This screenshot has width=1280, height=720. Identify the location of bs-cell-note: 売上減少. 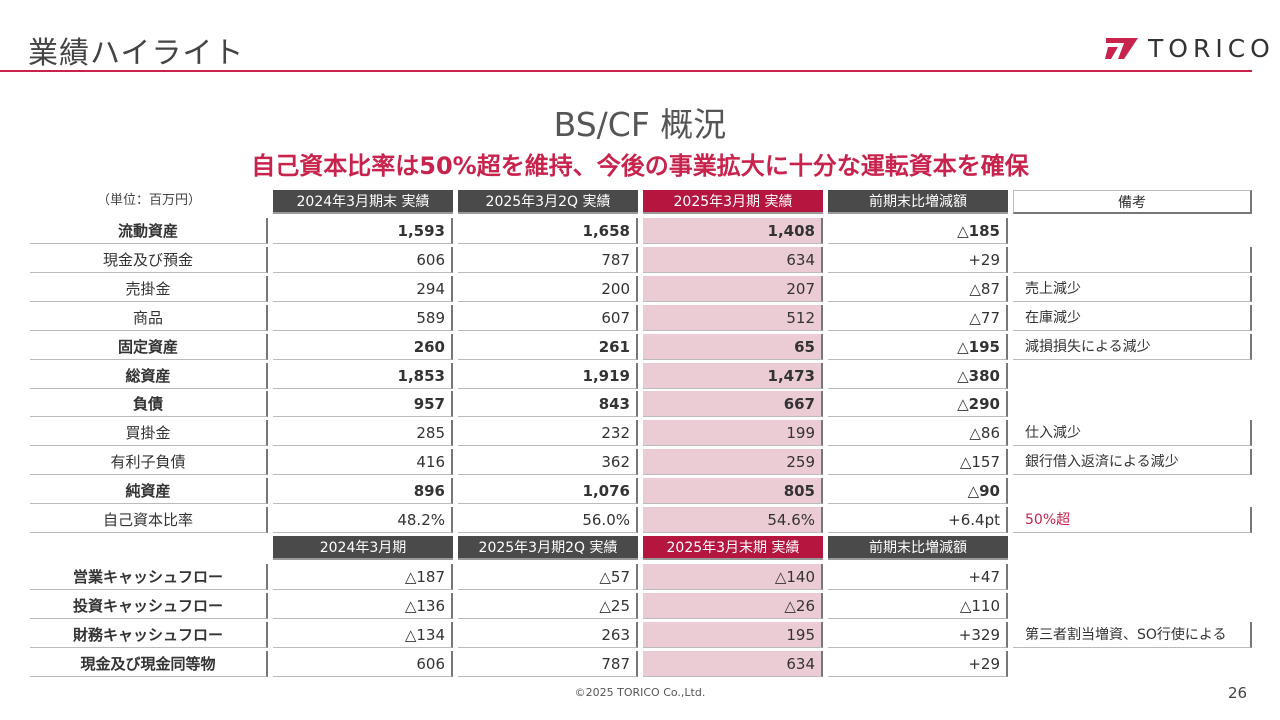
(1132, 289).